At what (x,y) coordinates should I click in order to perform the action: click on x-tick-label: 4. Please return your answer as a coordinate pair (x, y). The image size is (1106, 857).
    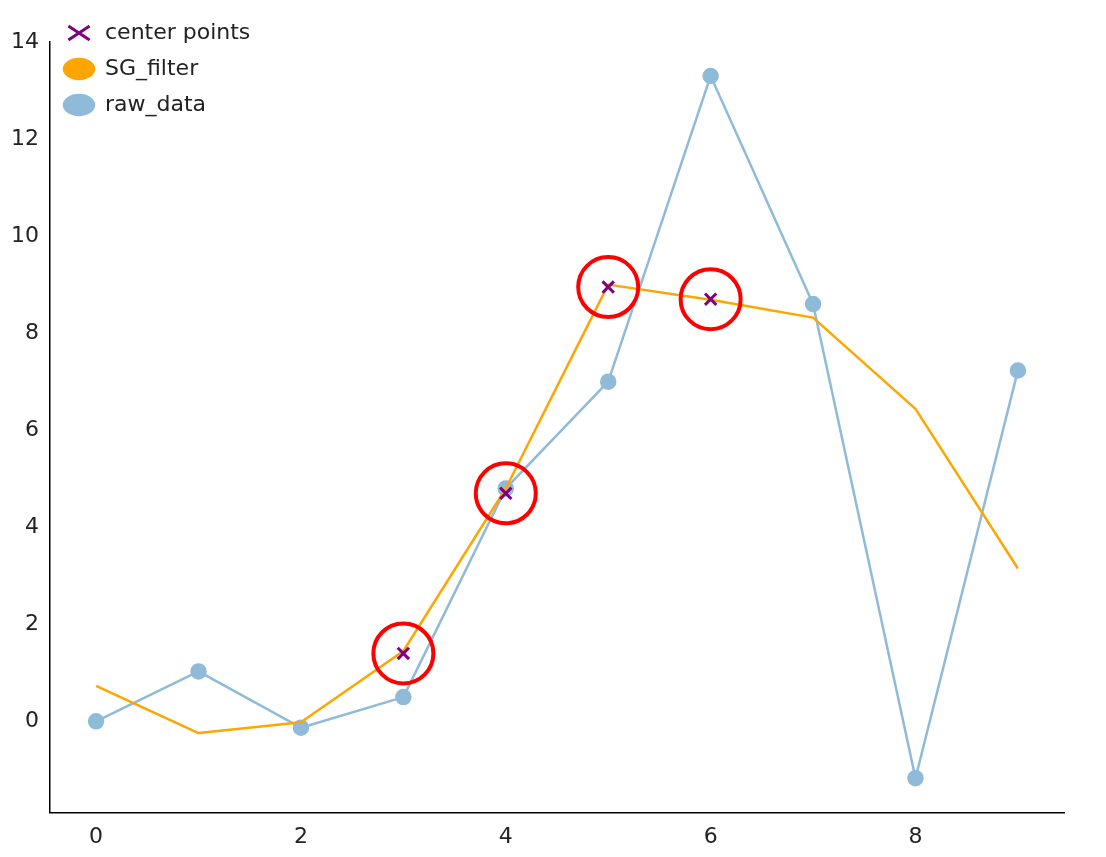
    Looking at the image, I should click on (505, 835).